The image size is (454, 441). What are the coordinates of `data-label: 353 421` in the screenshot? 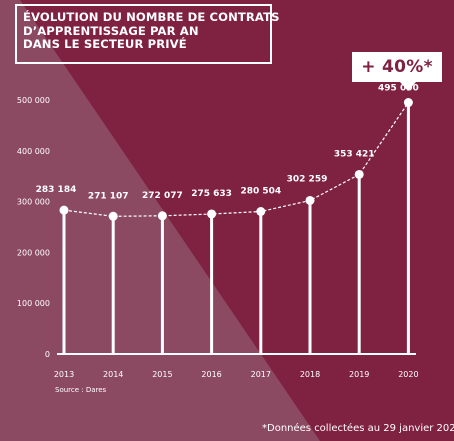 It's located at (354, 154).